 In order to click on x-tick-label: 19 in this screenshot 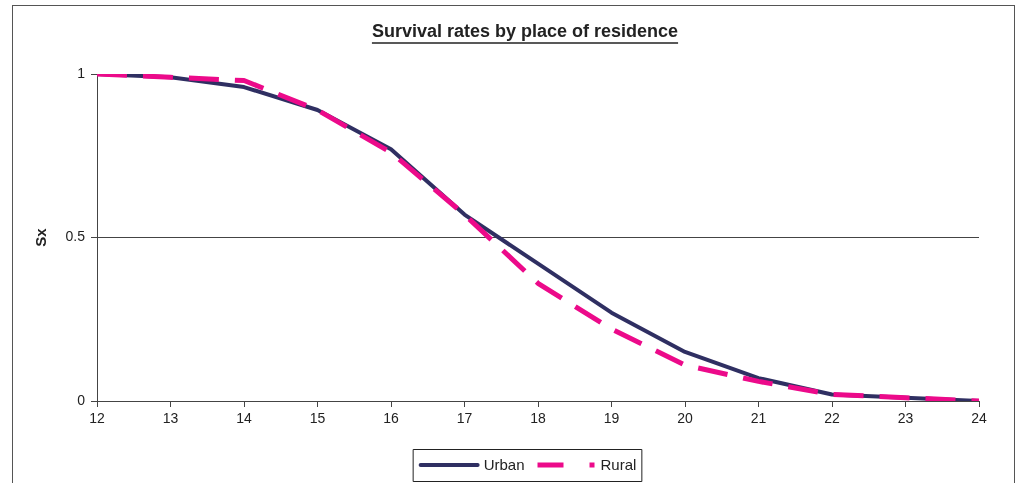, I will do `click(611, 418)`.